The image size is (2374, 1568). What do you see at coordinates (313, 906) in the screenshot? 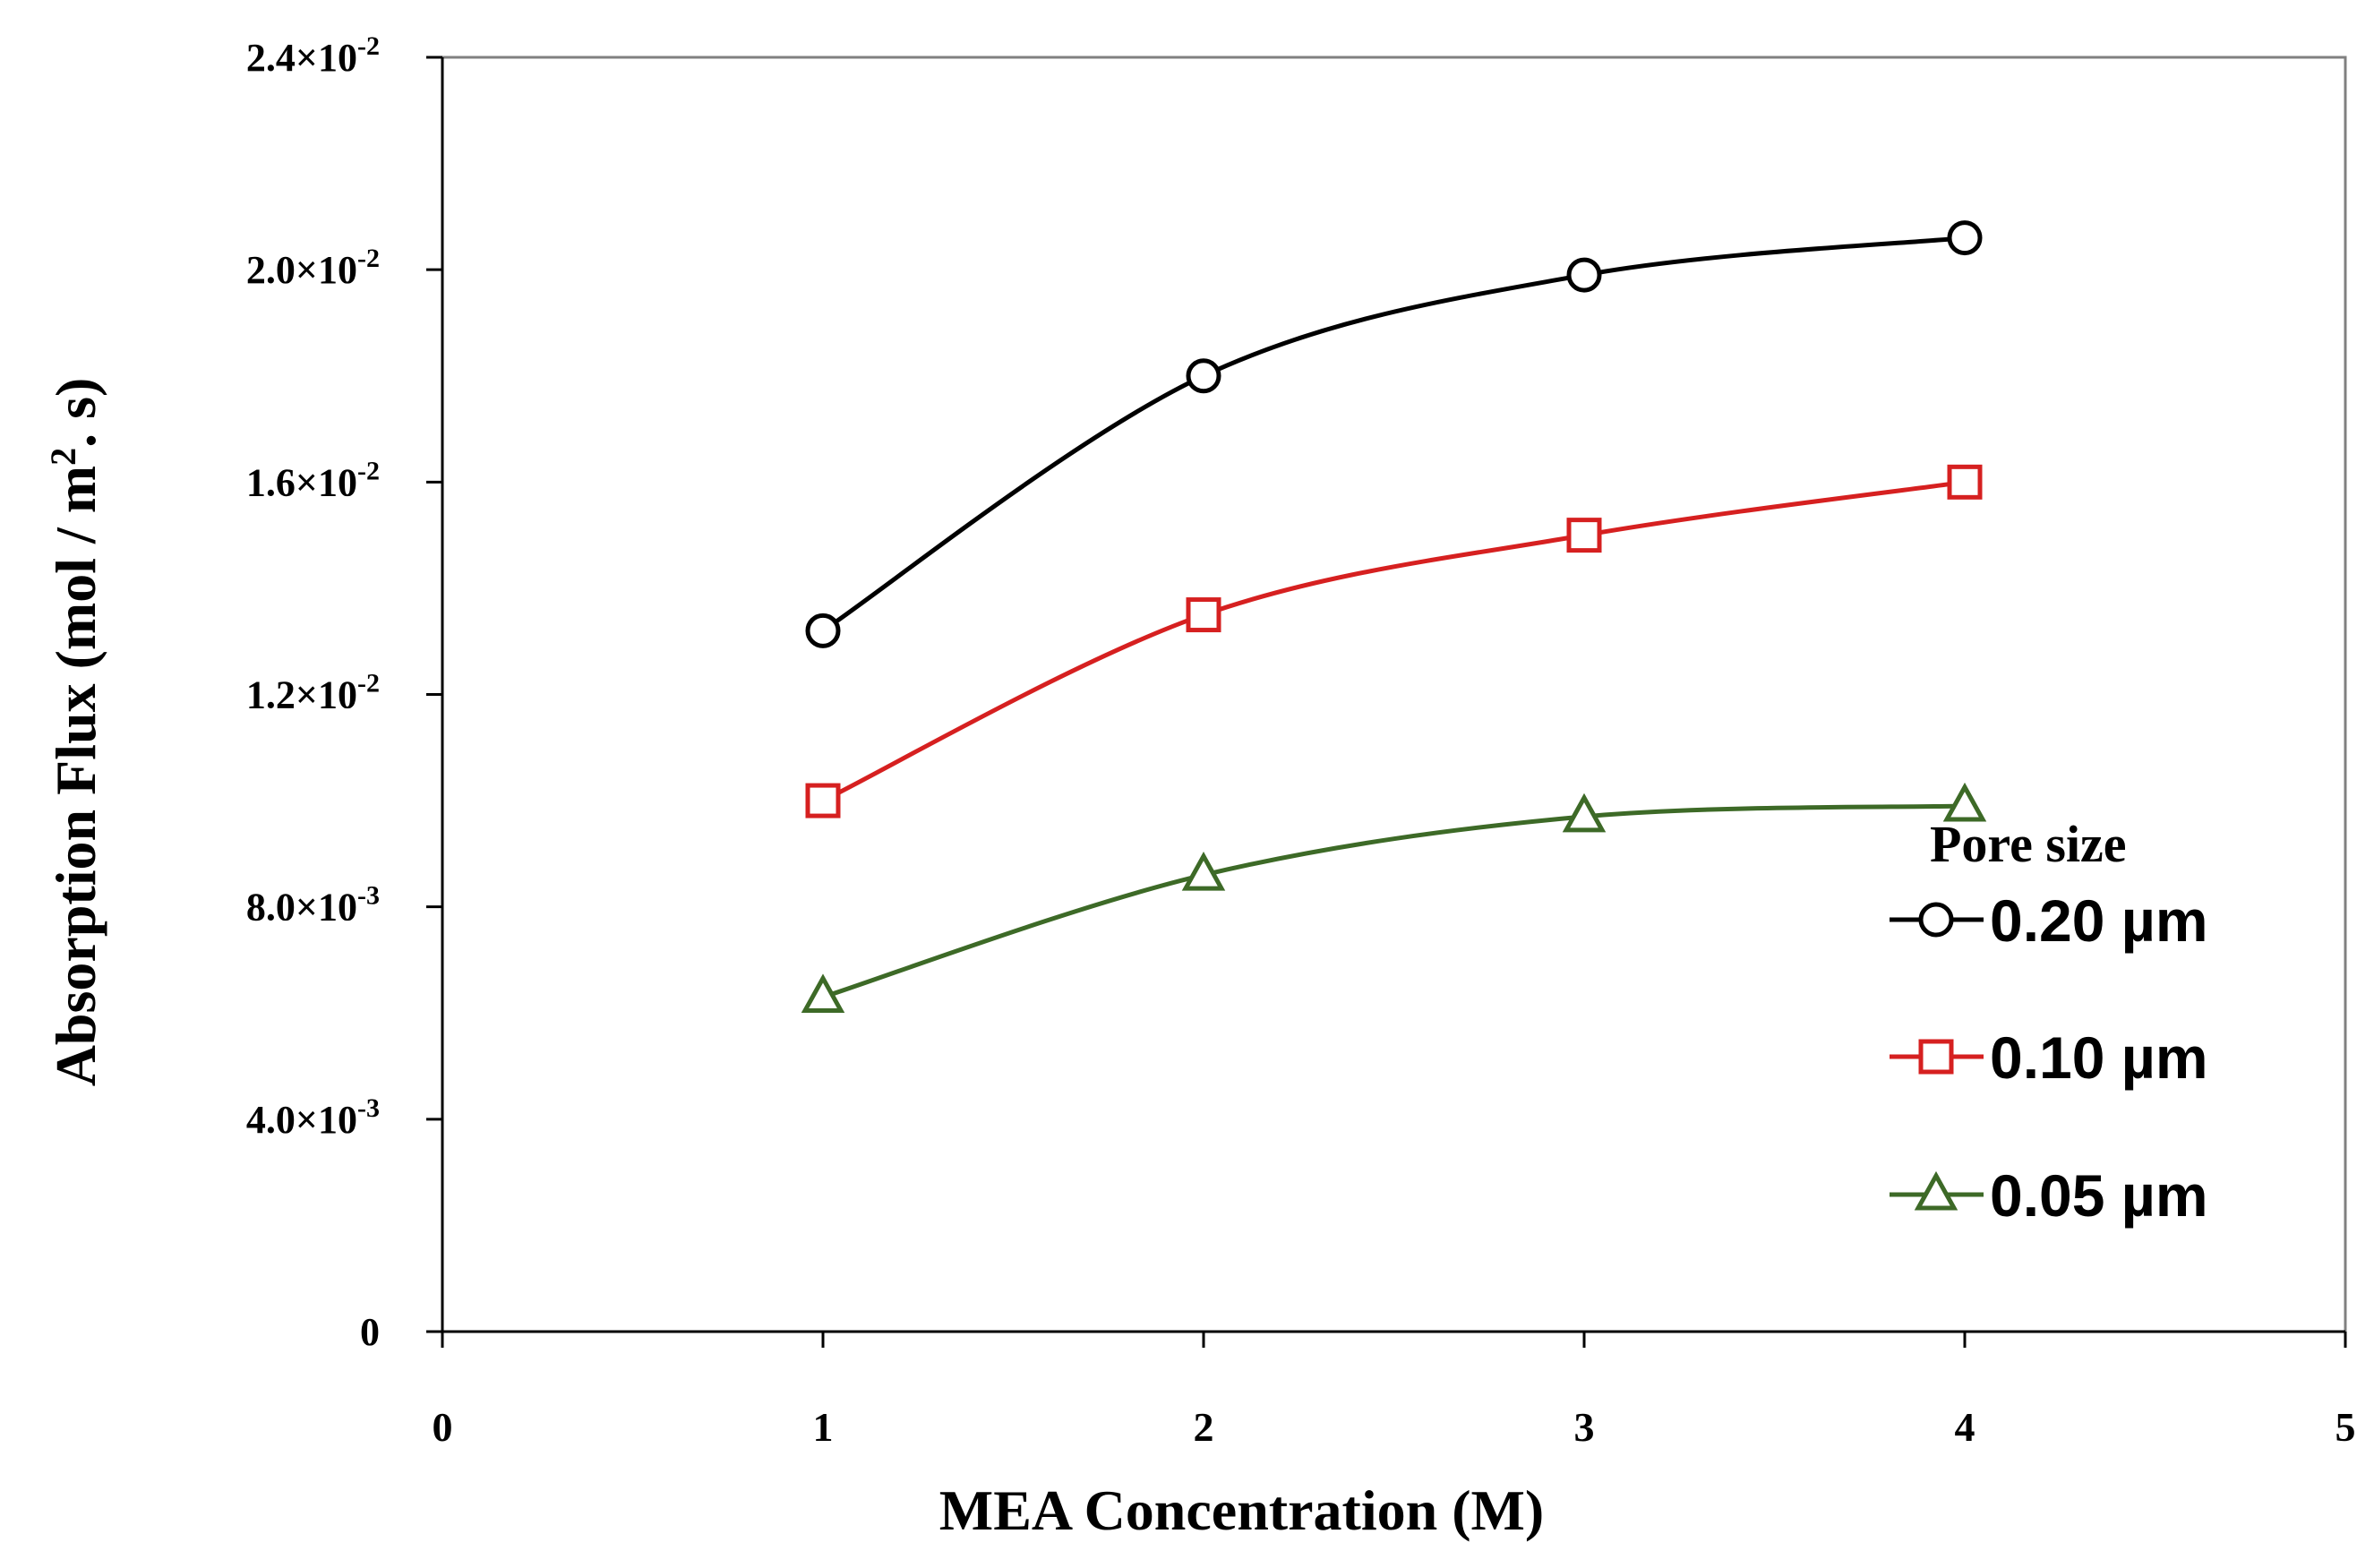
I see `y-tick-label: 8.0×10⁻³` at bounding box center [313, 906].